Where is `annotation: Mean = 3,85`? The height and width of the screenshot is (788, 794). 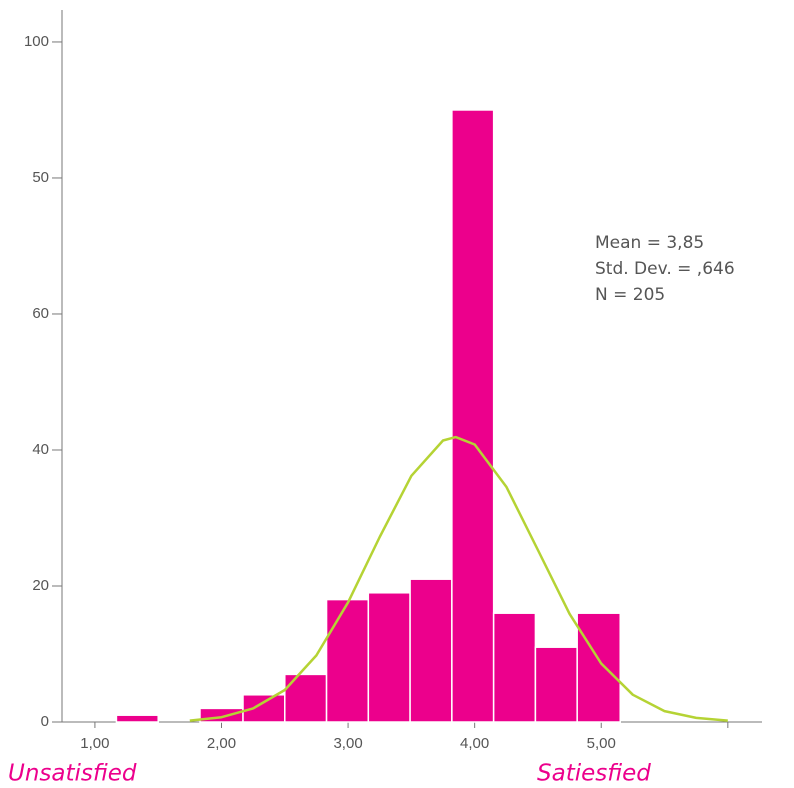 annotation: Mean = 3,85 is located at coordinates (649, 243).